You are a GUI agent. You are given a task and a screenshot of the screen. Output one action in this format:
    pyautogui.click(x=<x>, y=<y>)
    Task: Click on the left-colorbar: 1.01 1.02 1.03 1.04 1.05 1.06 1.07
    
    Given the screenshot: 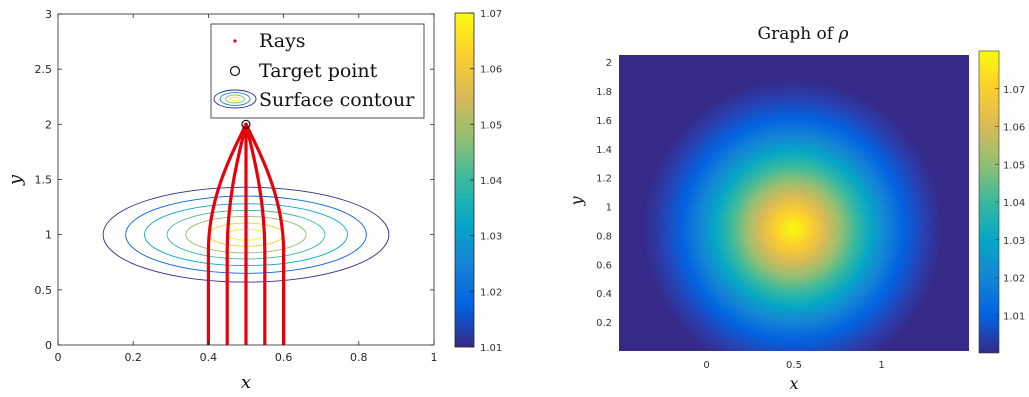 What is the action you would take?
    pyautogui.click(x=478, y=181)
    